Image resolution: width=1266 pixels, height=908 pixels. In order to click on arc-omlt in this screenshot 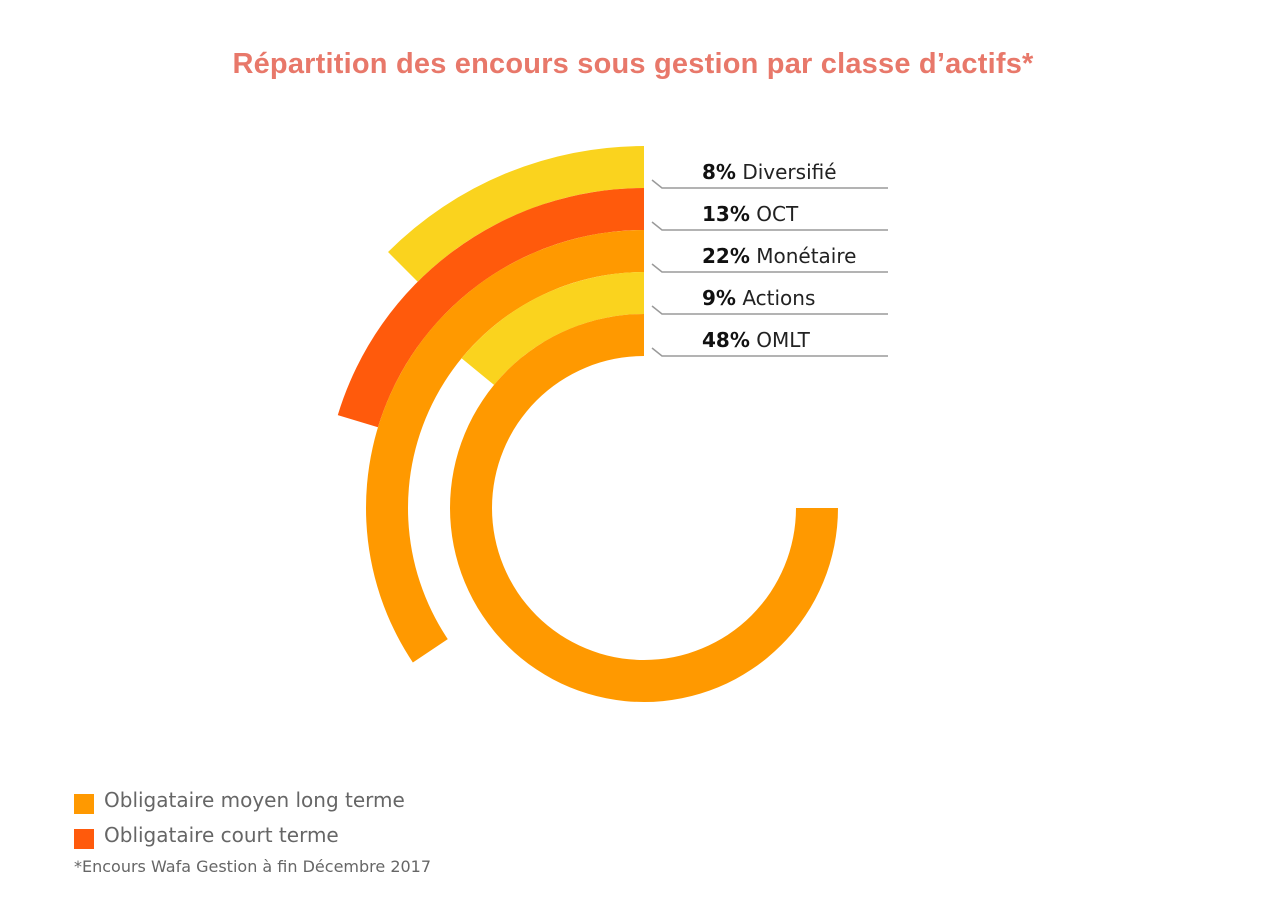, I will do `click(644, 508)`.